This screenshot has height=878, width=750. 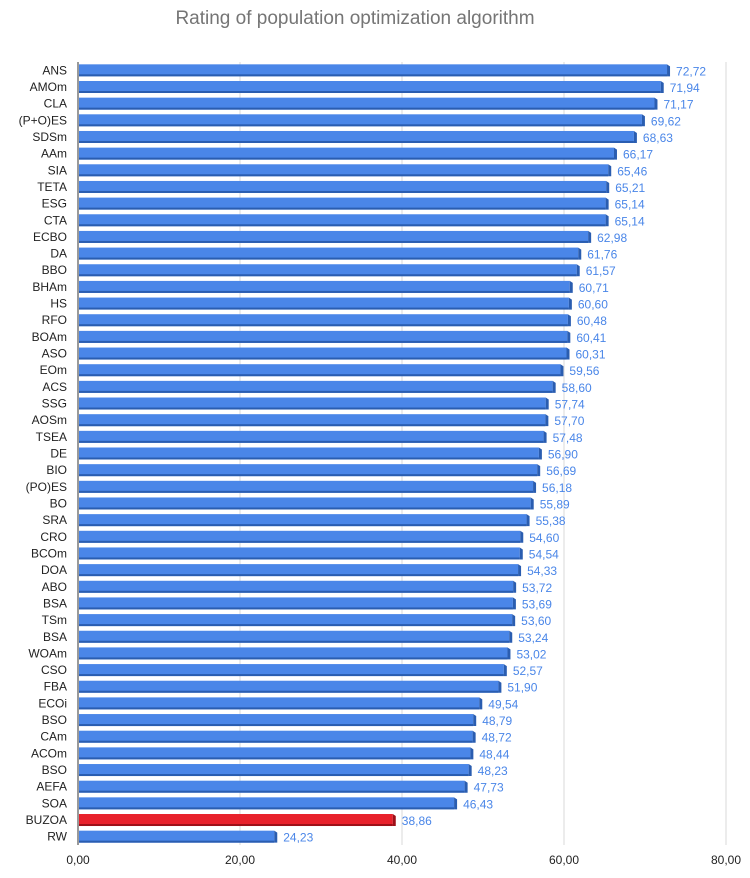 What do you see at coordinates (537, 604) in the screenshot?
I see `data-label: 53,69` at bounding box center [537, 604].